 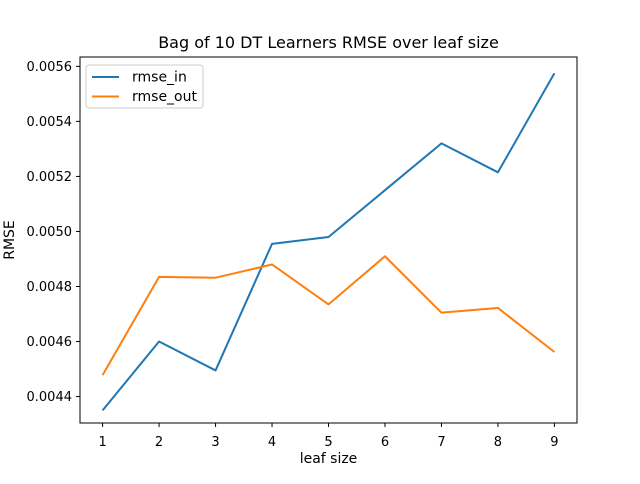 What do you see at coordinates (50, 232) in the screenshot?
I see `y-axis-tick-label: 0.0050` at bounding box center [50, 232].